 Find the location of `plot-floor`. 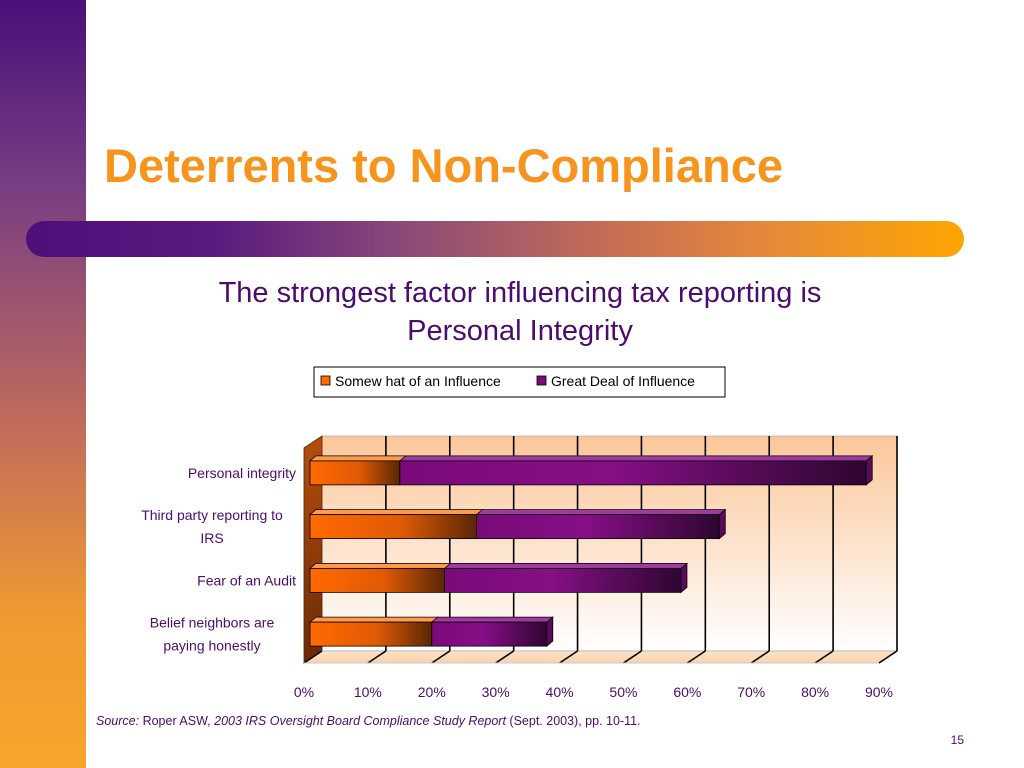

plot-floor is located at coordinates (600, 657).